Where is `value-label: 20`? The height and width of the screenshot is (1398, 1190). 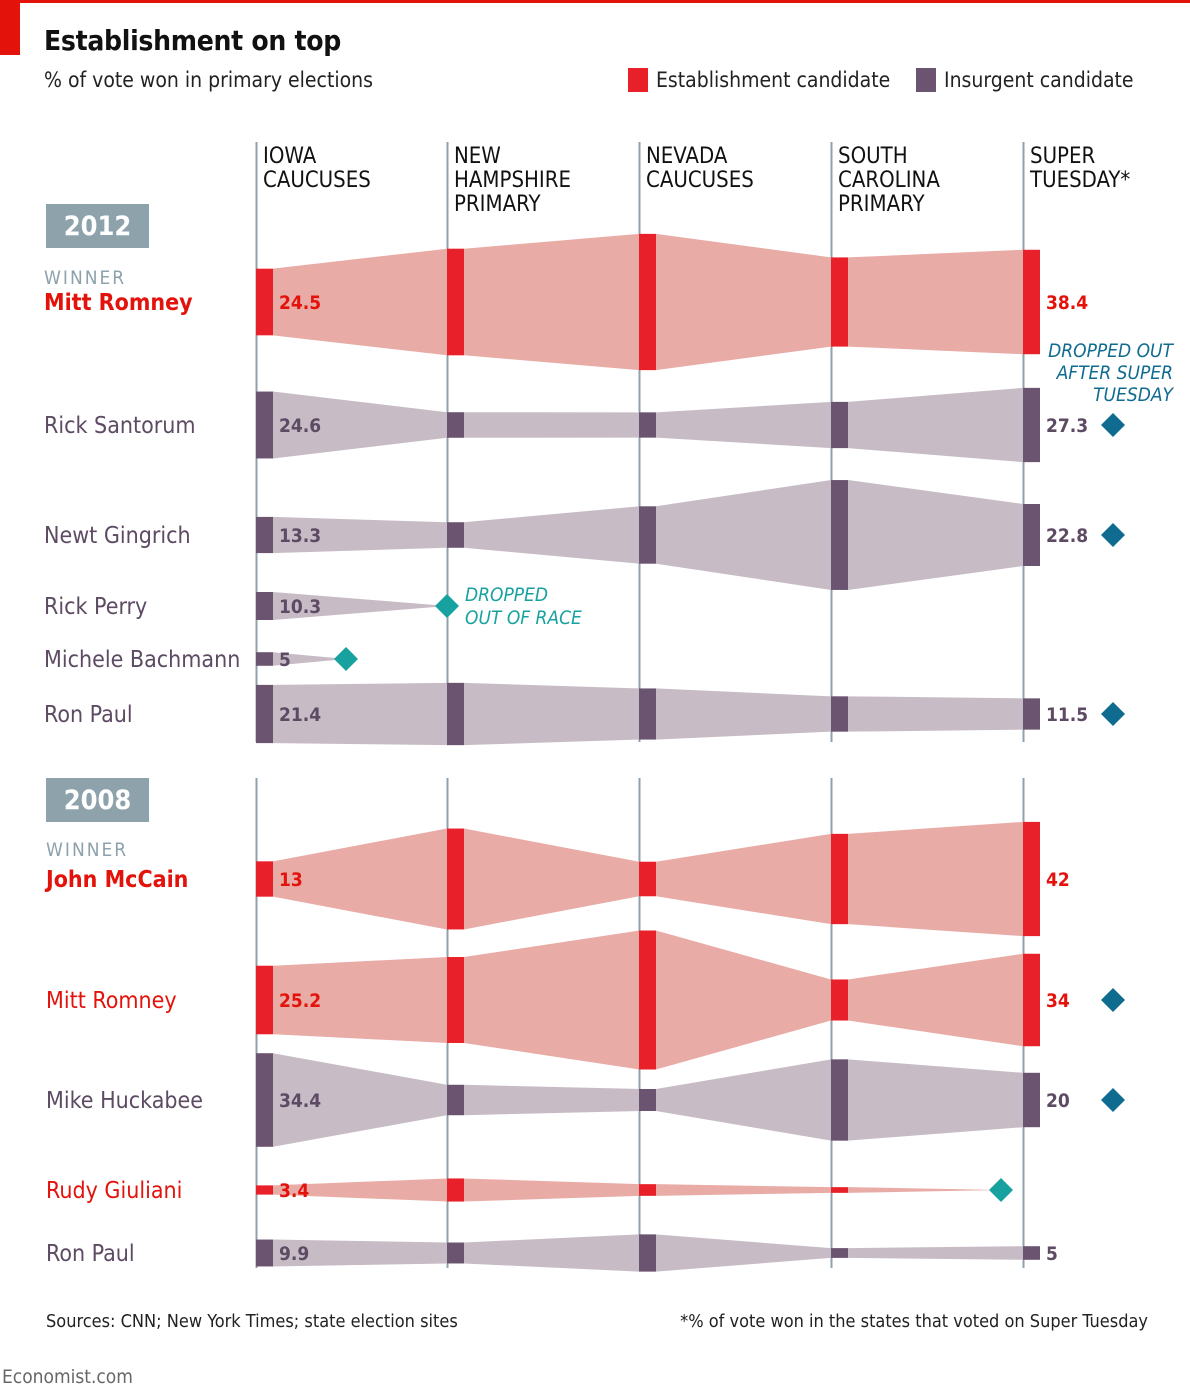 value-label: 20 is located at coordinates (1058, 1101).